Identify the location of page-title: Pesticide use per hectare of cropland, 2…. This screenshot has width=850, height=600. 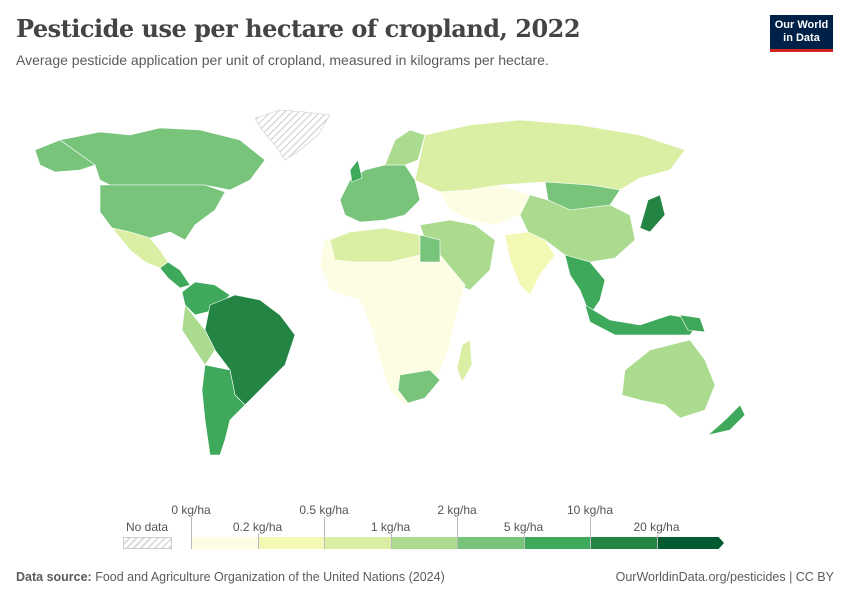
(298, 28).